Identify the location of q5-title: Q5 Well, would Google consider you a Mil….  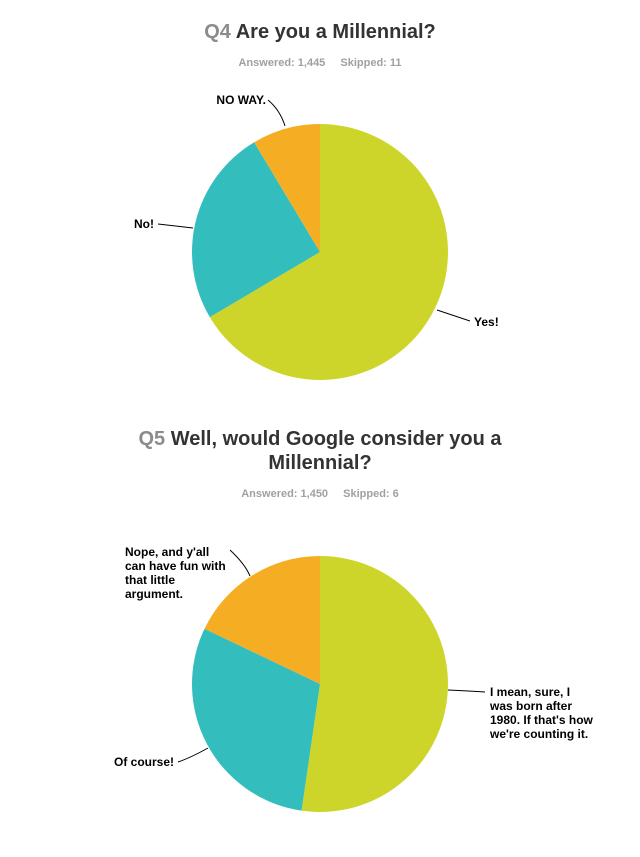
(320, 451).